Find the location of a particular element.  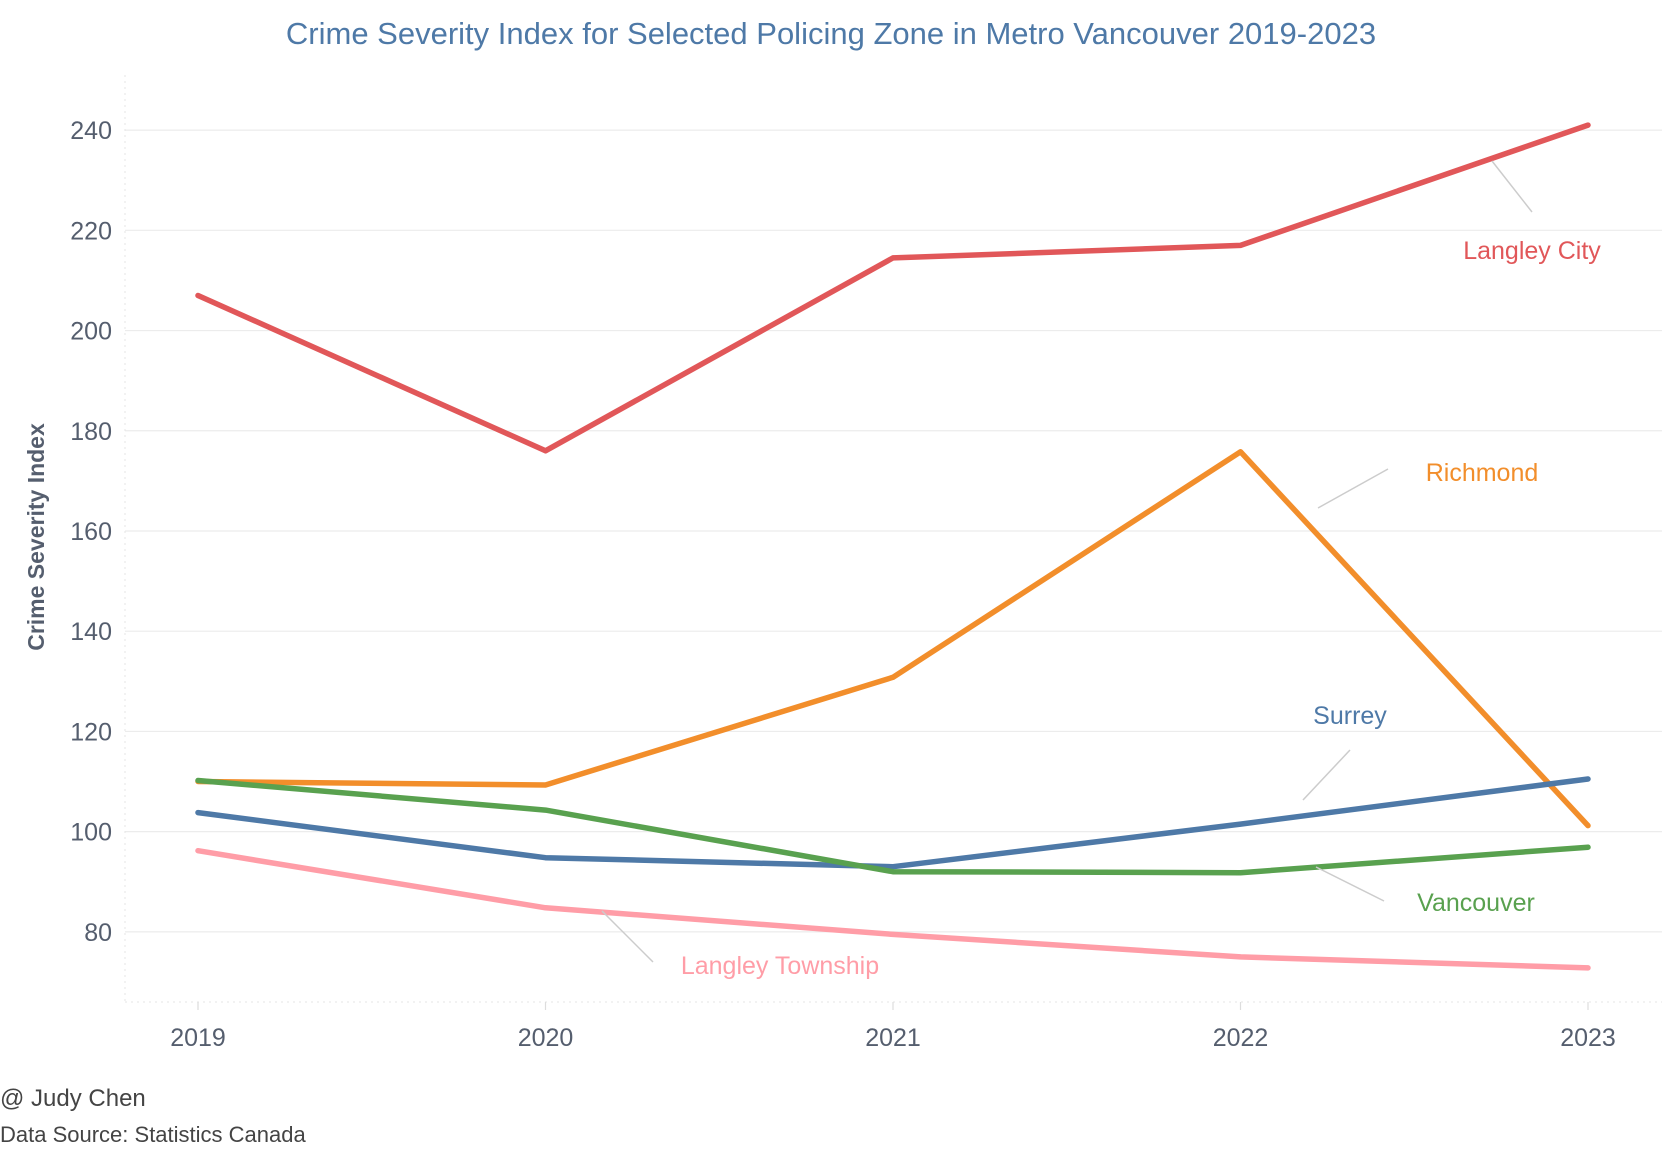

y-tick-label: 140 is located at coordinates (91, 632).